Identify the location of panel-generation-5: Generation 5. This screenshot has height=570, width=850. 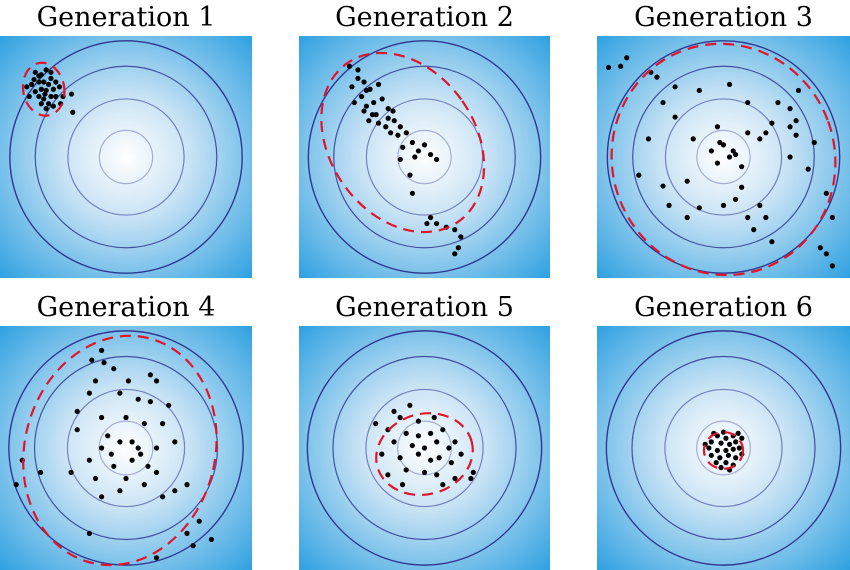
(424, 431).